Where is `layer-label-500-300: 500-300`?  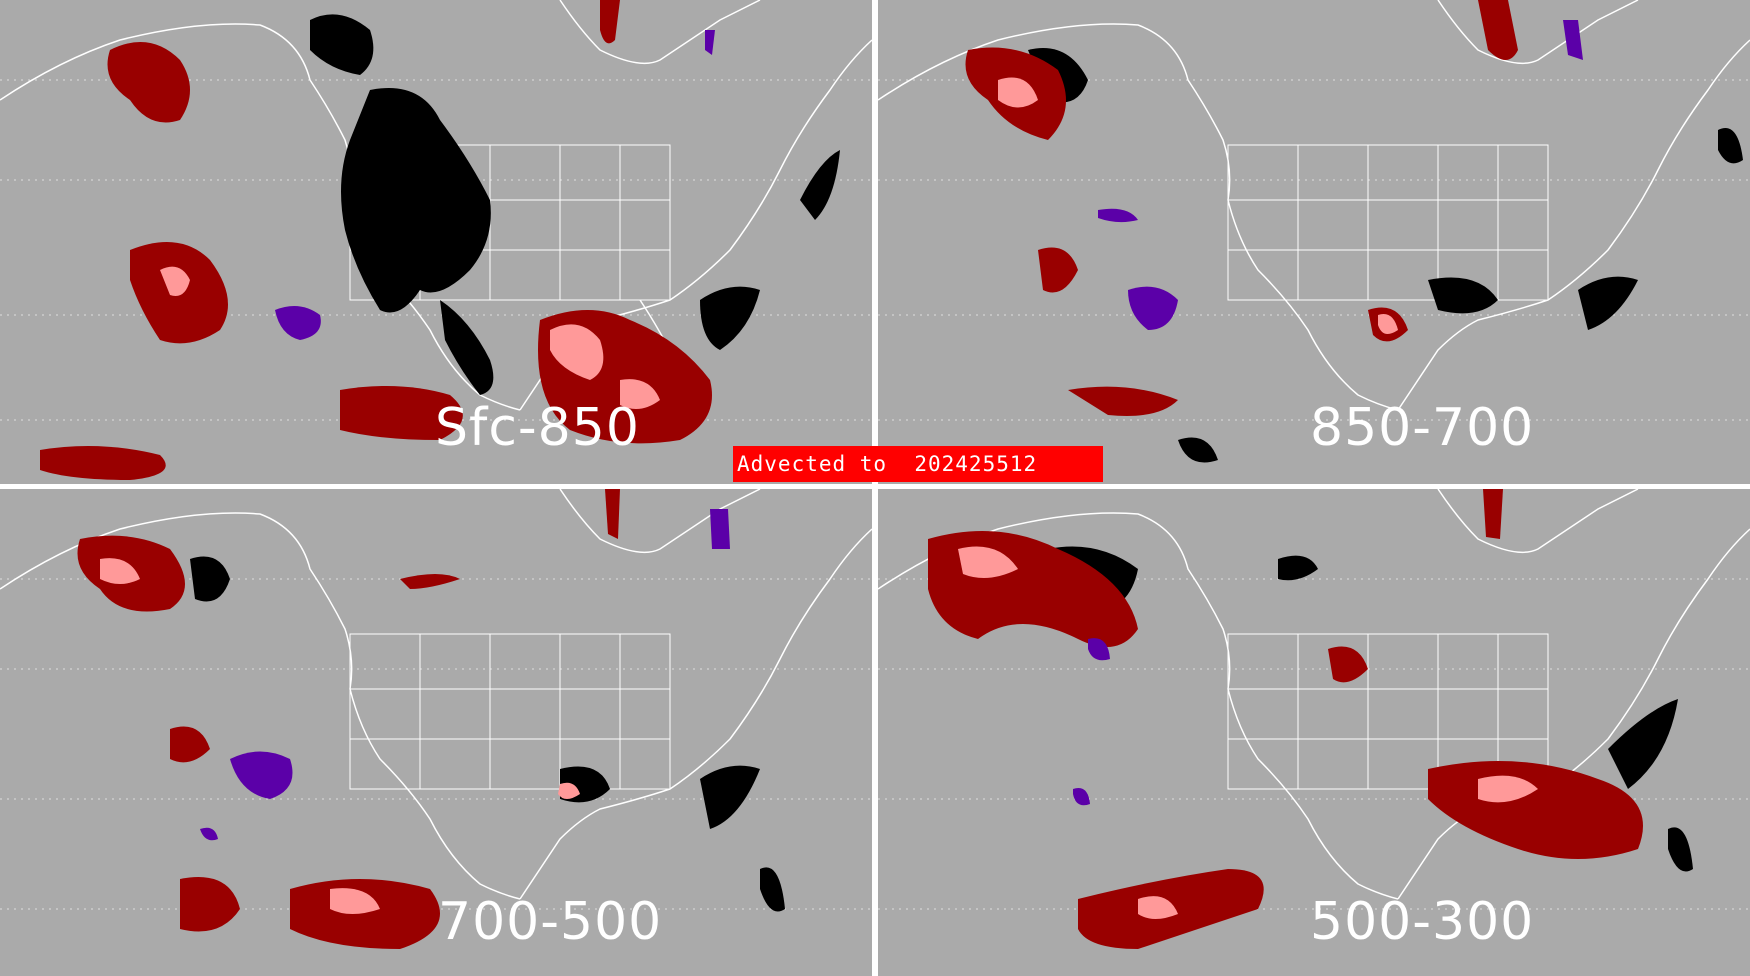 layer-label-500-300: 500-300 is located at coordinates (1422, 922).